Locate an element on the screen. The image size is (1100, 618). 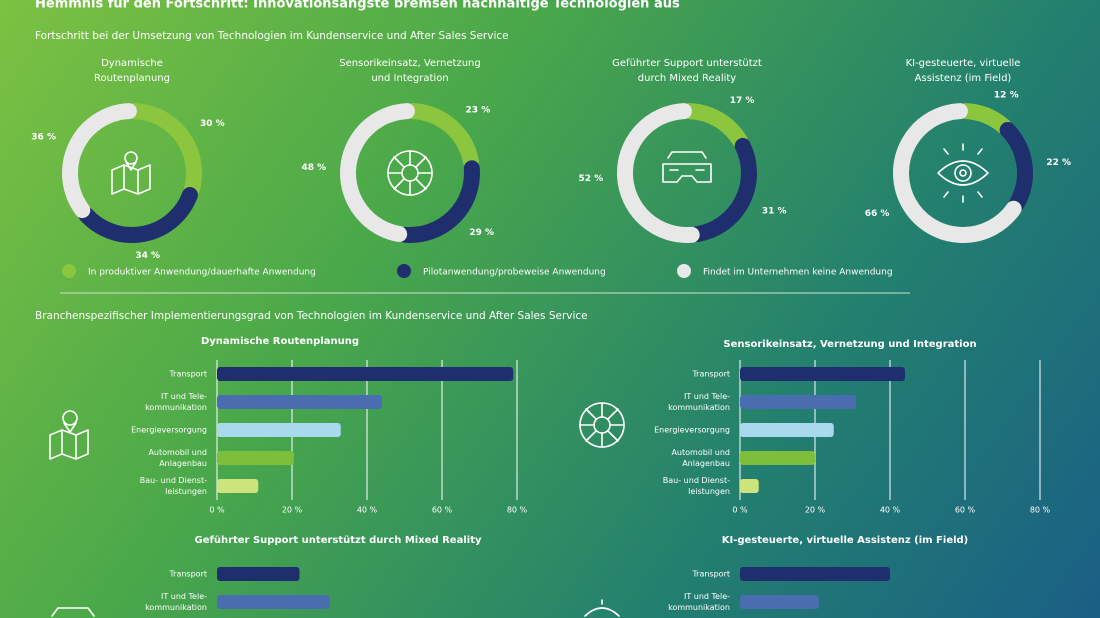
chart-title: Routenplanung is located at coordinates (132, 78).